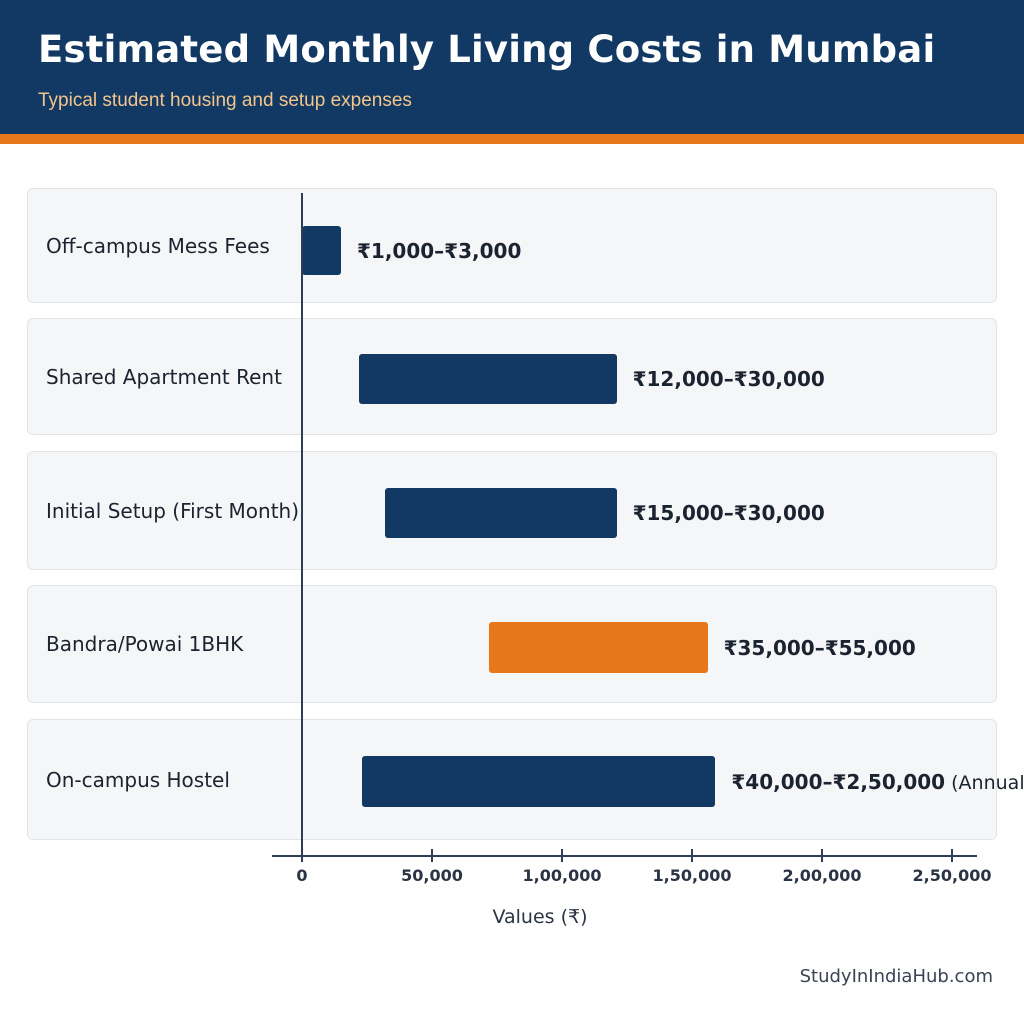 The height and width of the screenshot is (1024, 1024). Describe the element at coordinates (164, 376) in the screenshot. I see `category-label: Shared Apartment Rent` at that location.